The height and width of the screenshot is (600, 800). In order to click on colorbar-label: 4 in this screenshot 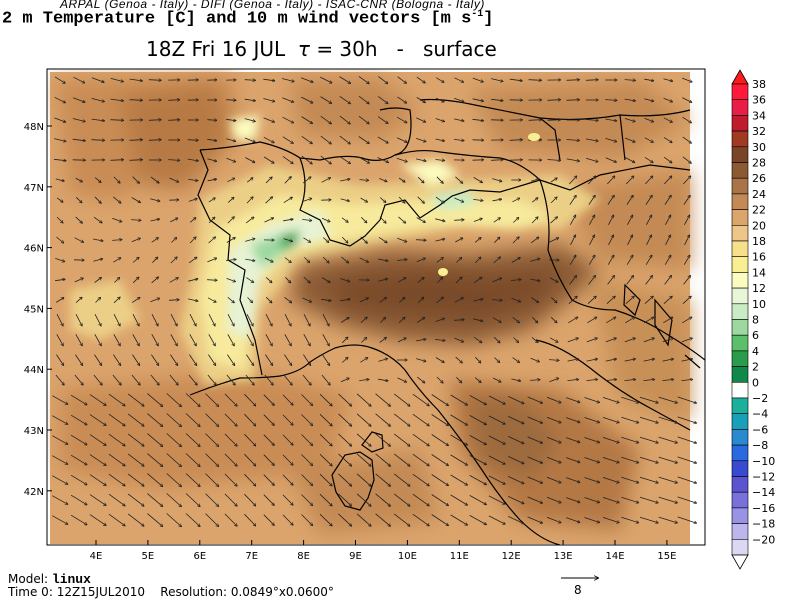, I will do `click(755, 351)`.